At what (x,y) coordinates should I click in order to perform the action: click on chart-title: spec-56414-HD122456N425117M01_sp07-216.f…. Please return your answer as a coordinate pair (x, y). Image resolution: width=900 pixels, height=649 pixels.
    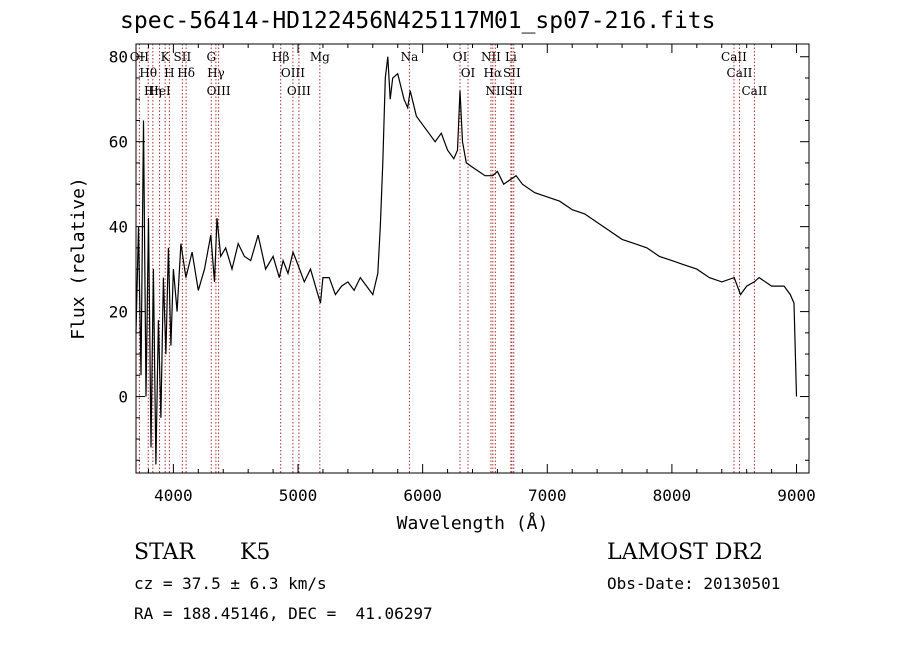
    Looking at the image, I should click on (418, 21).